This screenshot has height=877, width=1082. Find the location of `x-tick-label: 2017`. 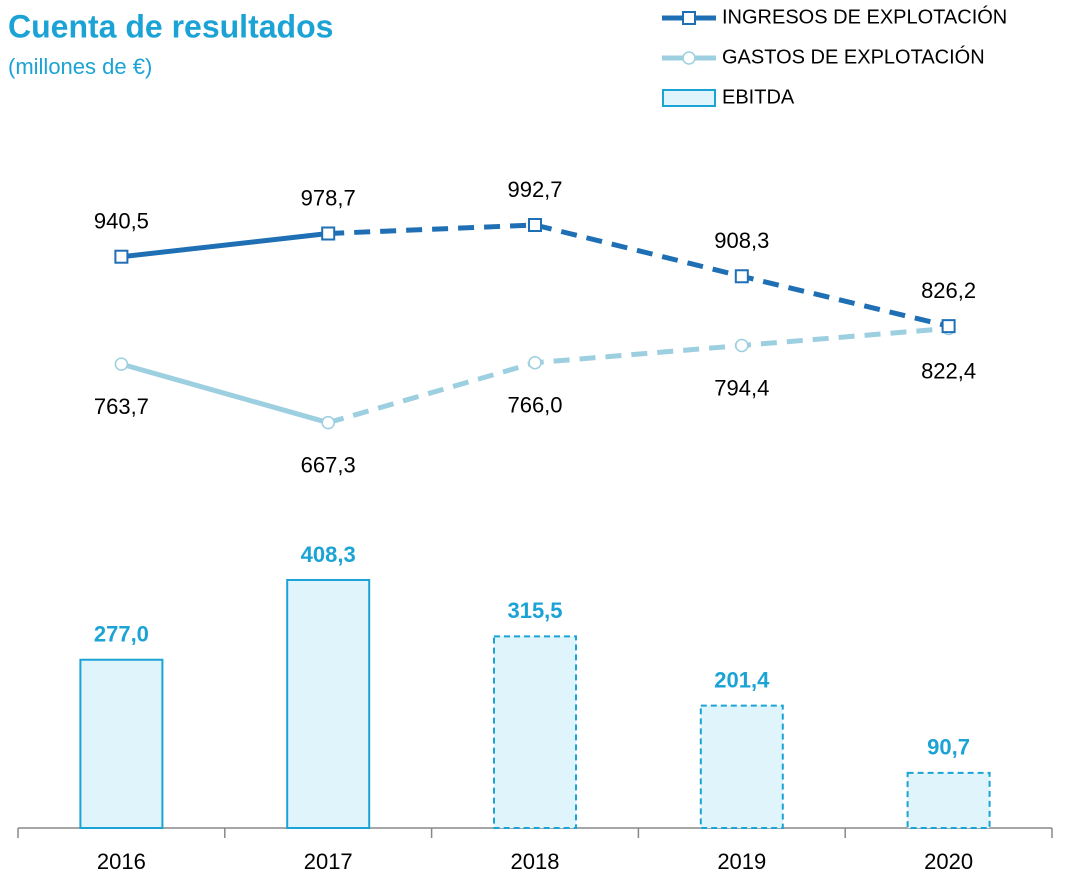

x-tick-label: 2017 is located at coordinates (328, 861).